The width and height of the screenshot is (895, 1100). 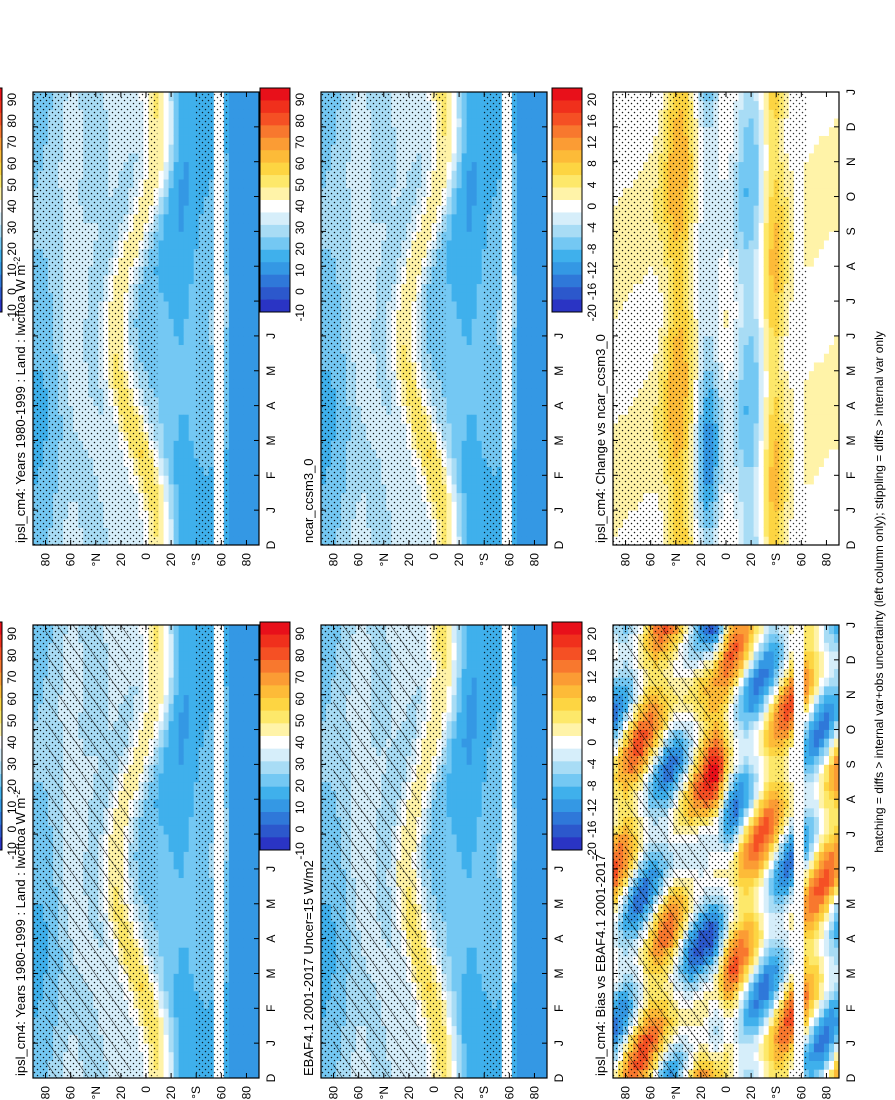 What do you see at coordinates (211, 318) in the screenshot?
I see `stippling-overlay` at bounding box center [211, 318].